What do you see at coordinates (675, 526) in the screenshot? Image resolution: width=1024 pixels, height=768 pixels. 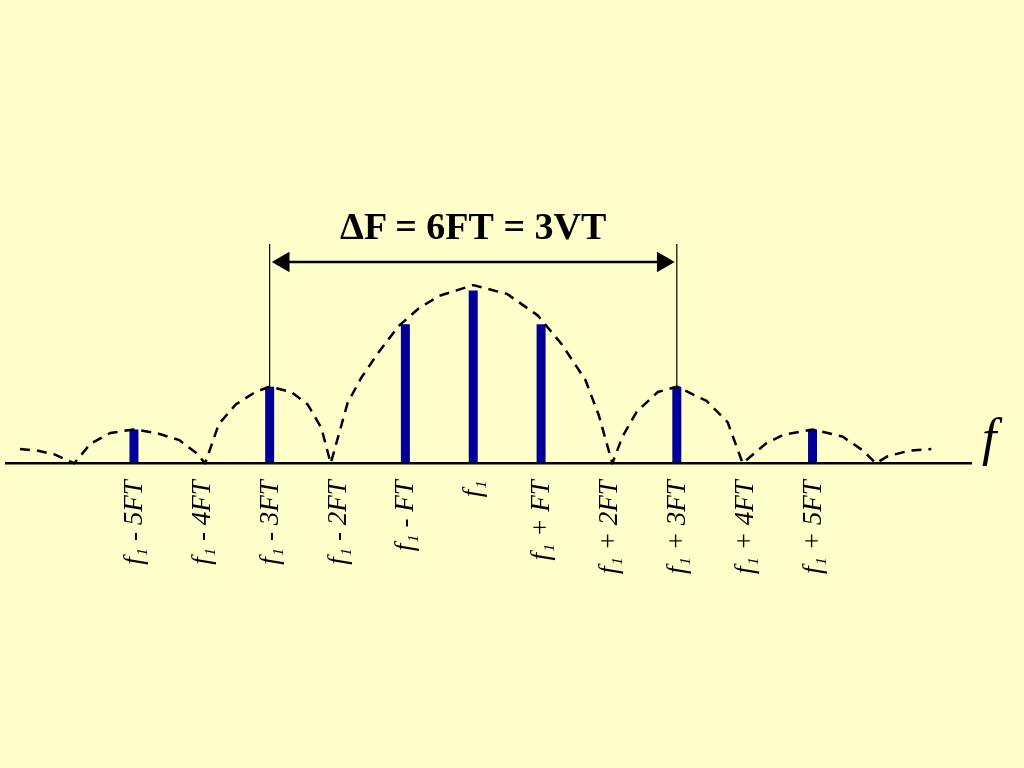 I see `x-tick-label: f₁ + 3FТ` at bounding box center [675, 526].